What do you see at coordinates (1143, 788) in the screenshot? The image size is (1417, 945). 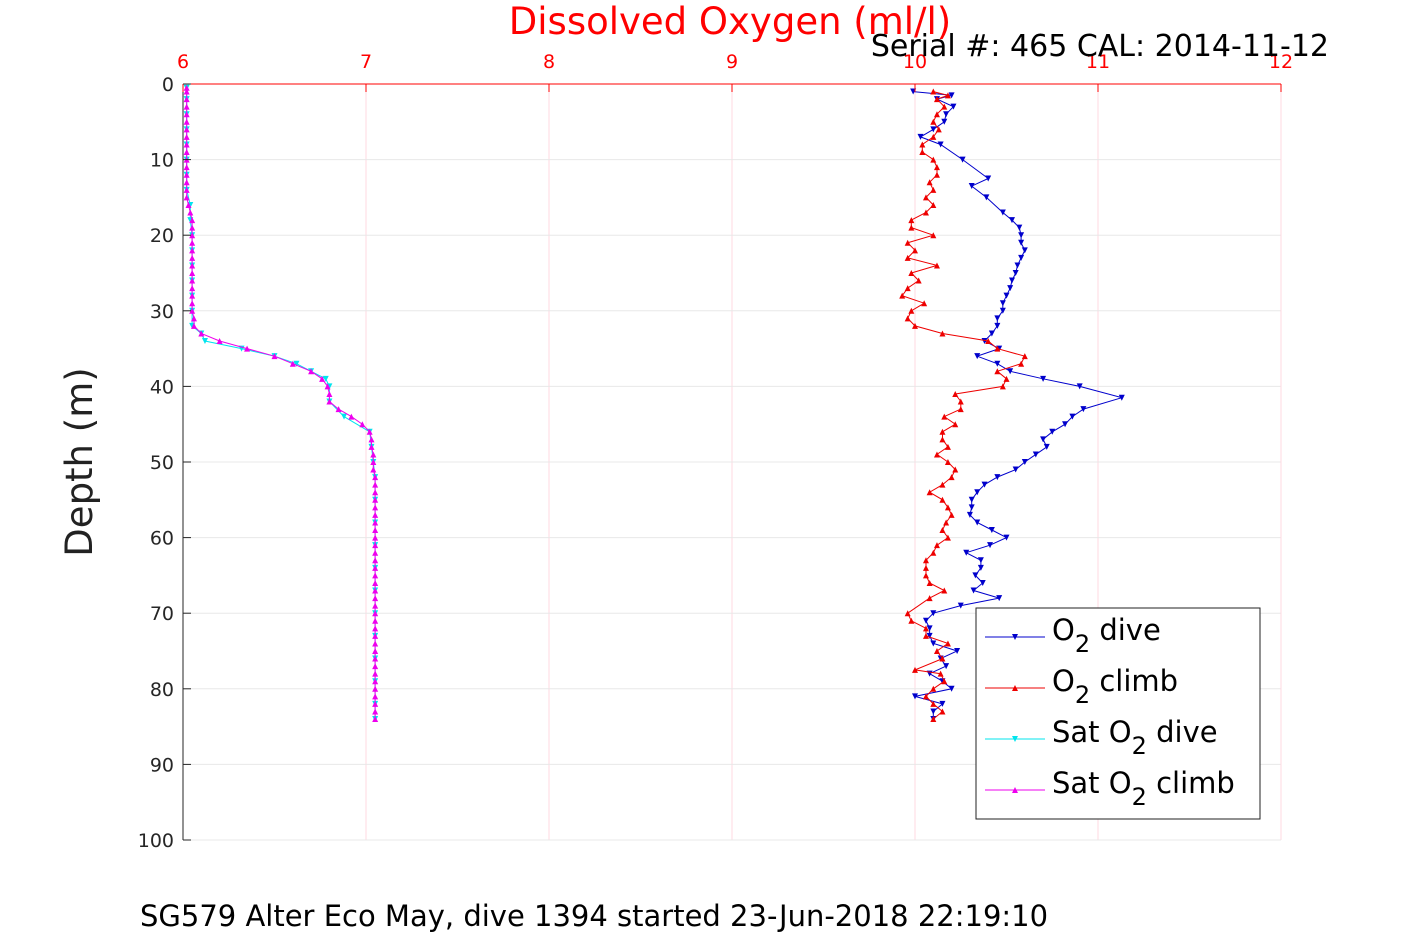 I see `legend-entry-sat-o2-climb: Sat O2 climb` at bounding box center [1143, 788].